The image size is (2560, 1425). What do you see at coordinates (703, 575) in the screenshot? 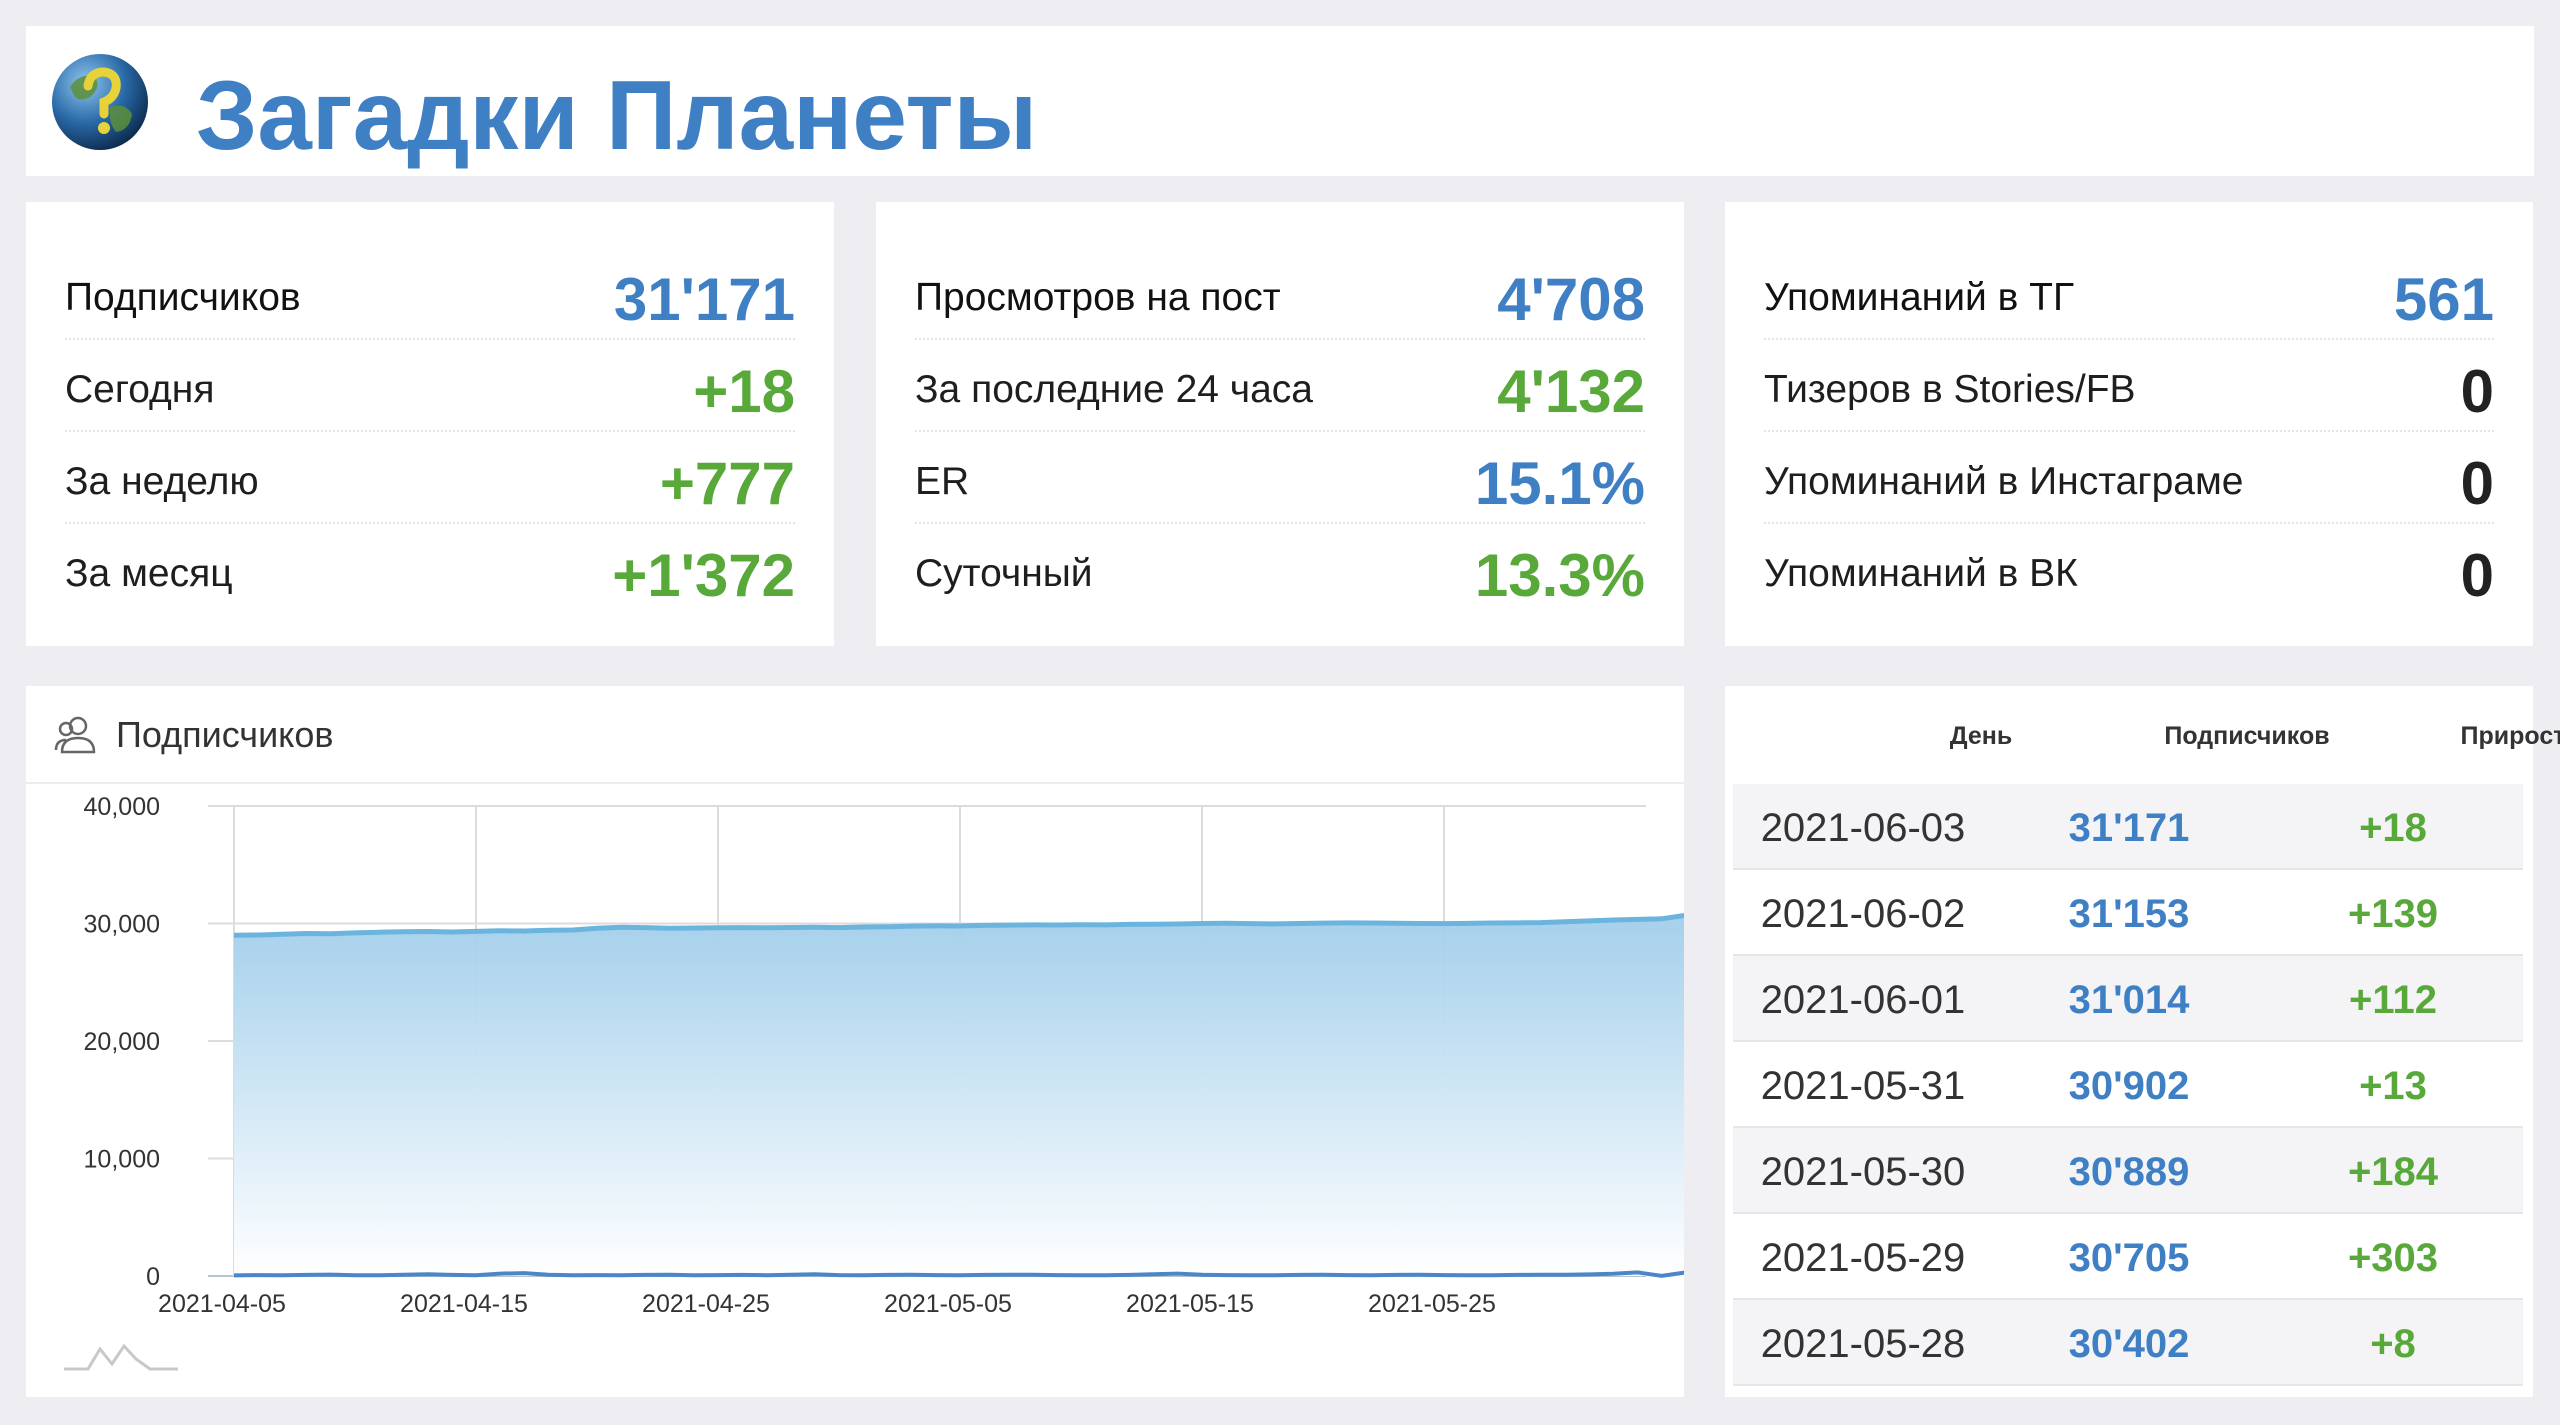
I see `stat-value: +1'372` at bounding box center [703, 575].